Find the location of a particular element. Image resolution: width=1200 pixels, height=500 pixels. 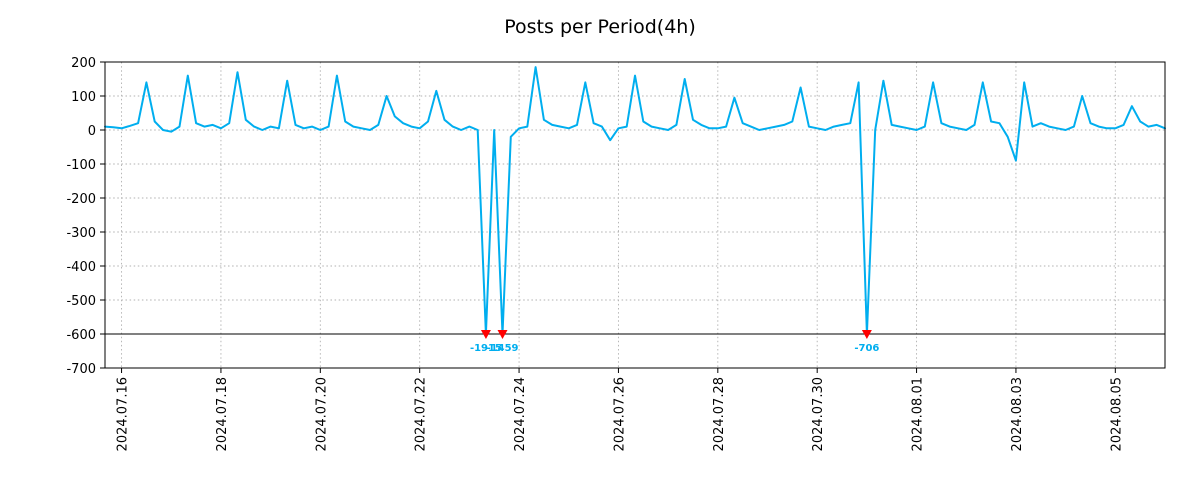

y-tick-label: 0 is located at coordinates (92, 131).